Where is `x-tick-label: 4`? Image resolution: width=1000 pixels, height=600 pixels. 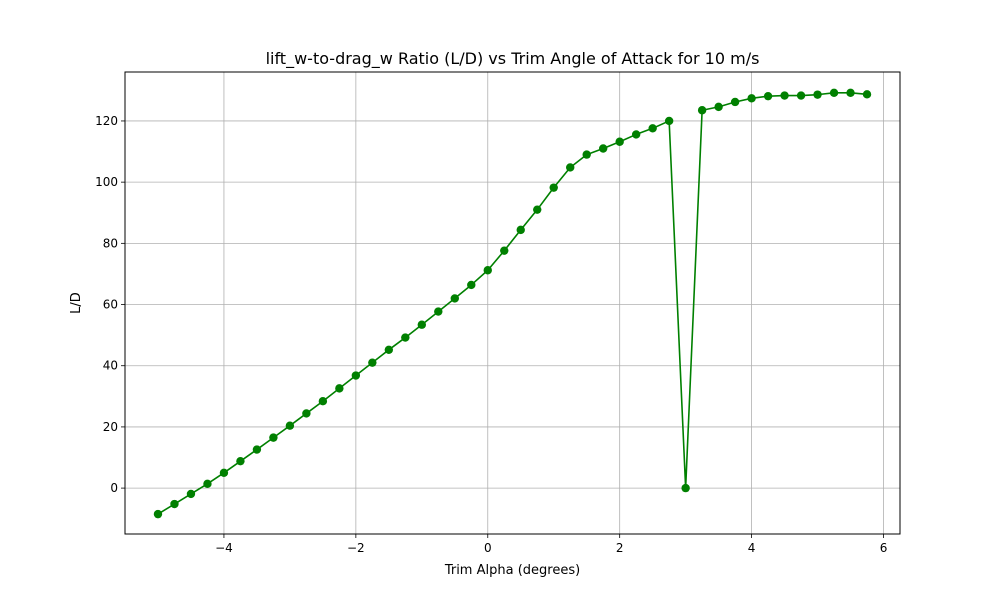
x-tick-label: 4 is located at coordinates (752, 548).